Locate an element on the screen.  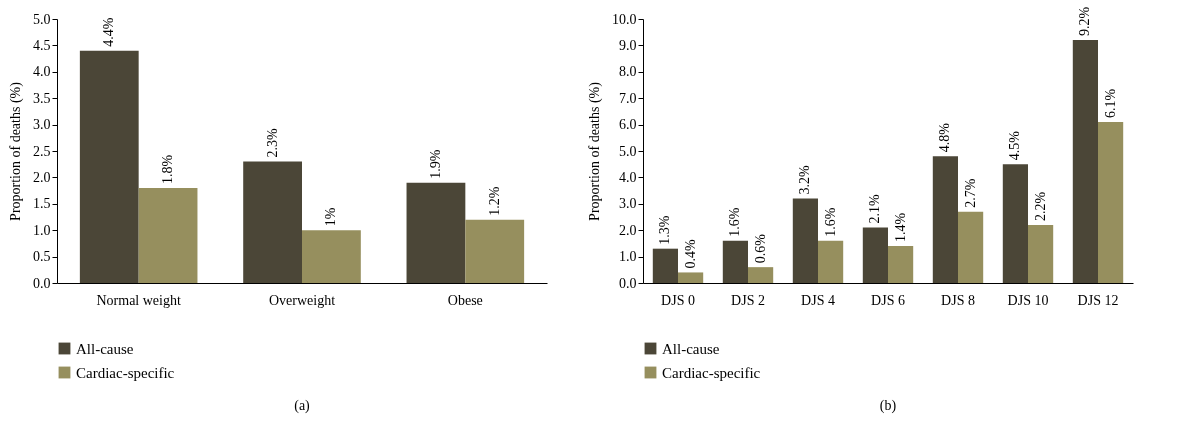
x-tick-label: DJS 2 is located at coordinates (748, 300).